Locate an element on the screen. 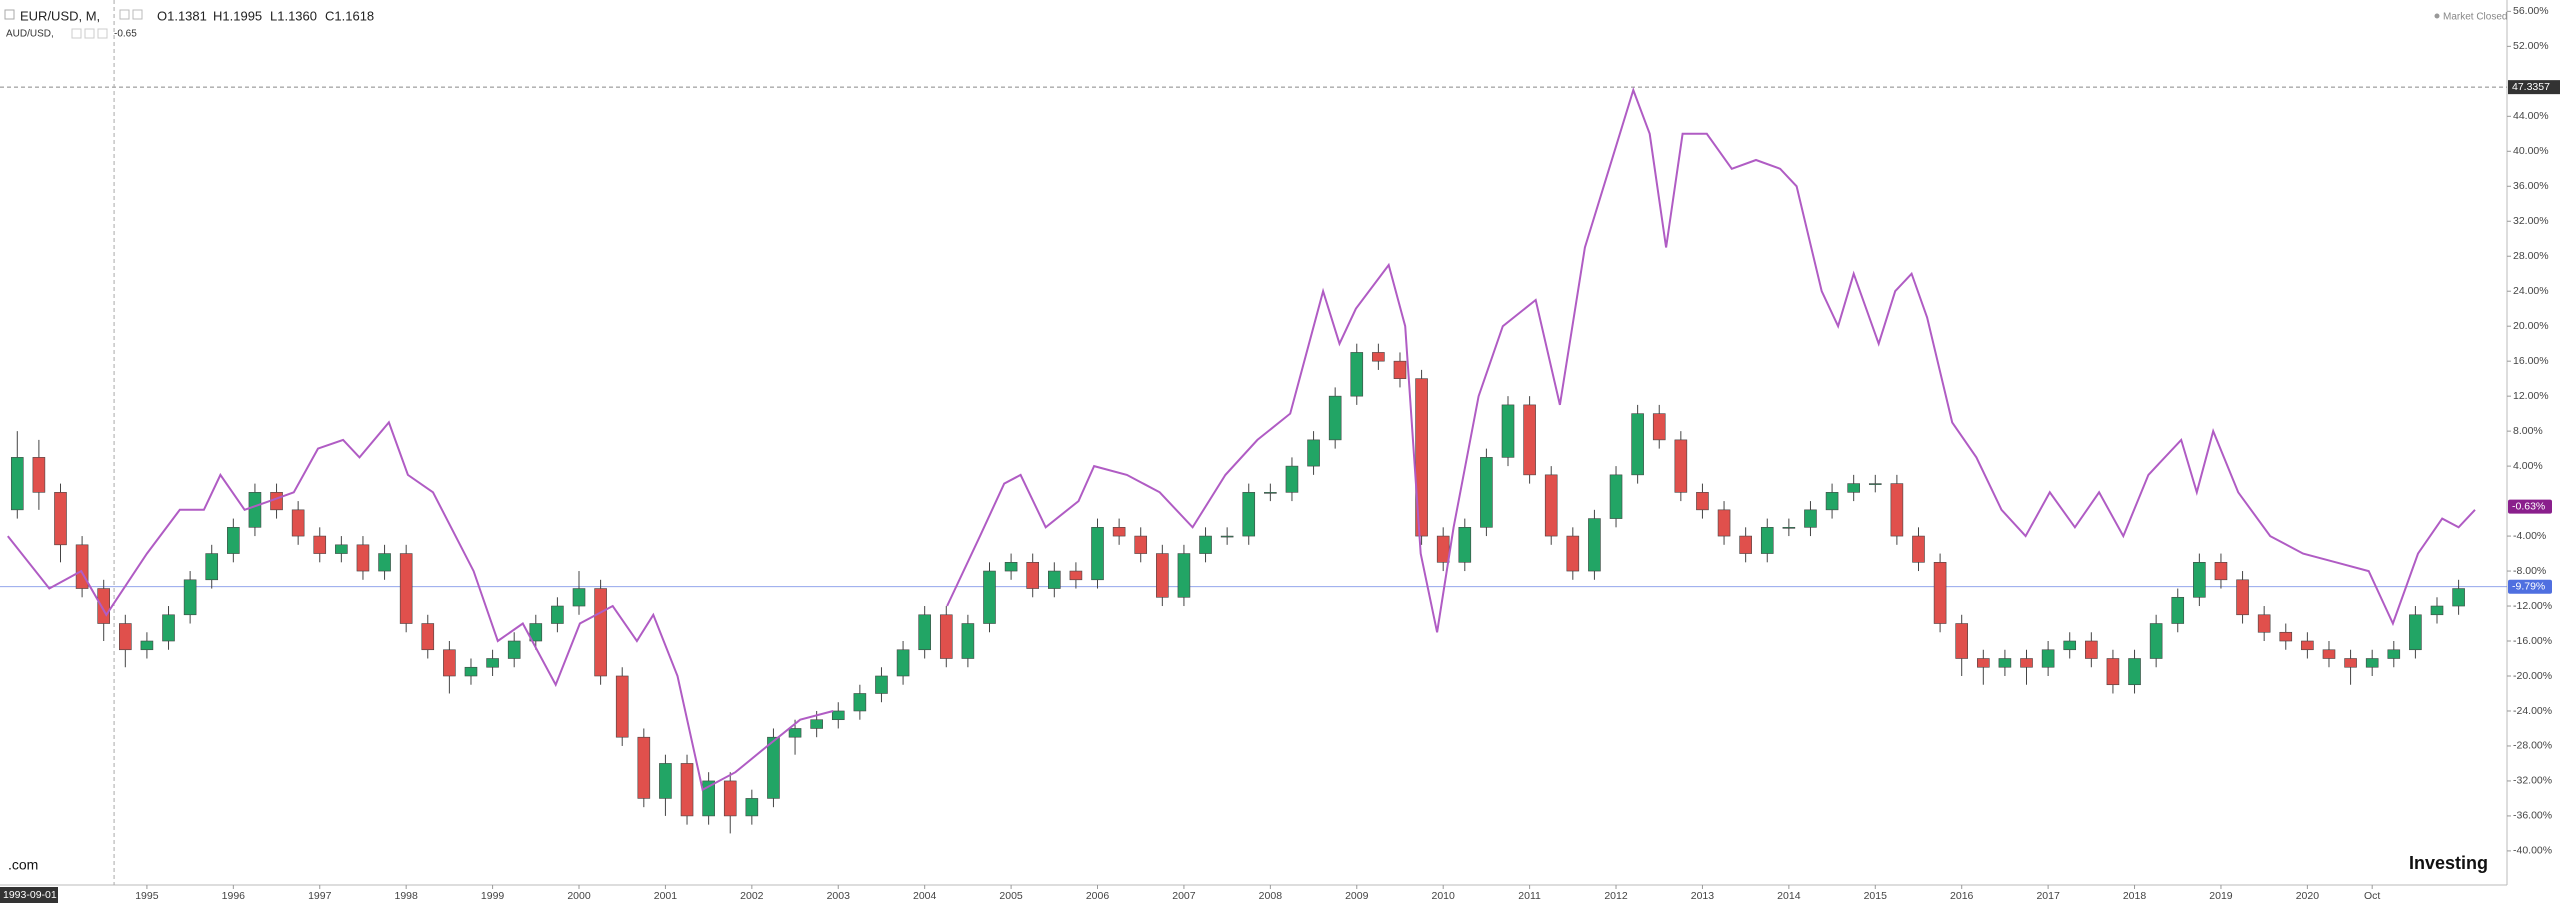 This screenshot has width=2560, height=904. y-tick-label: 32.00% is located at coordinates (2531, 221).